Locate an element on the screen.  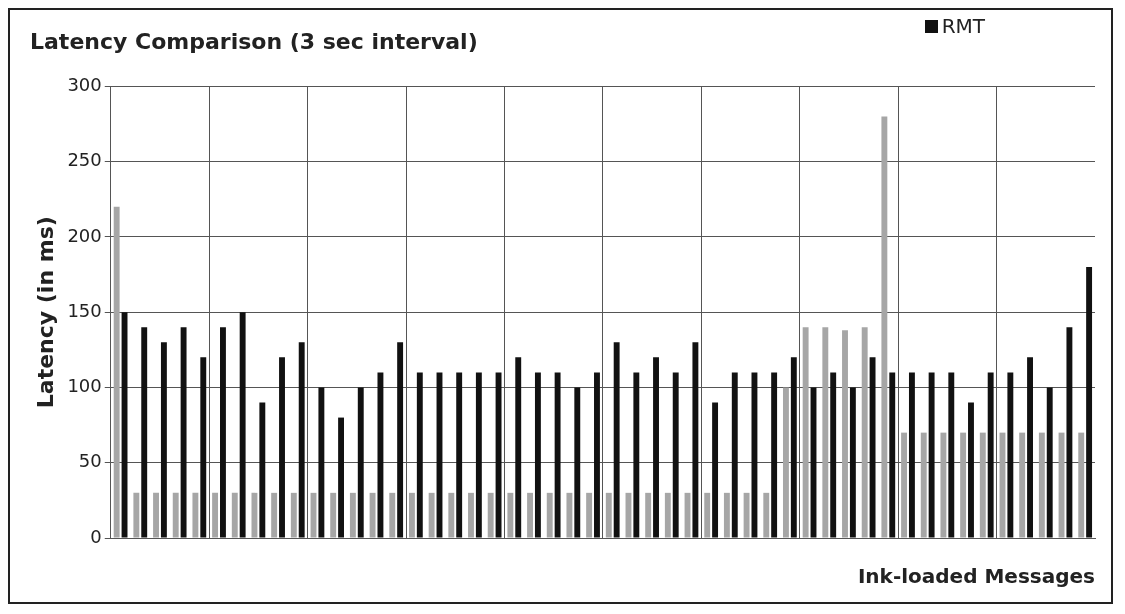
y-axis-title: Latency (in ms) is located at coordinates (45, 312).